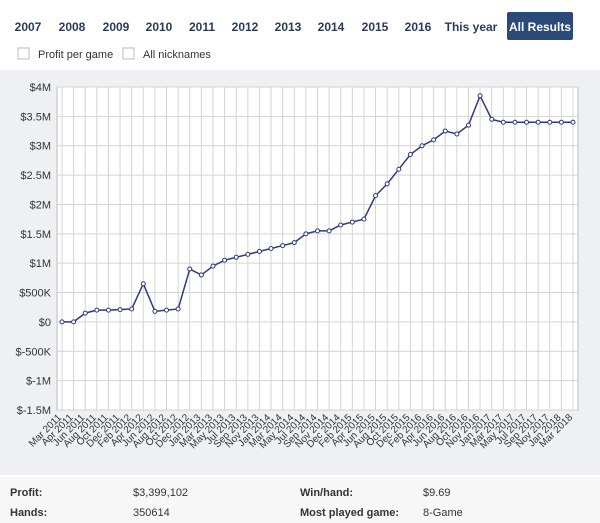 The image size is (600, 523). I want to click on y-tick-label: $-1.5M, so click(34, 411).